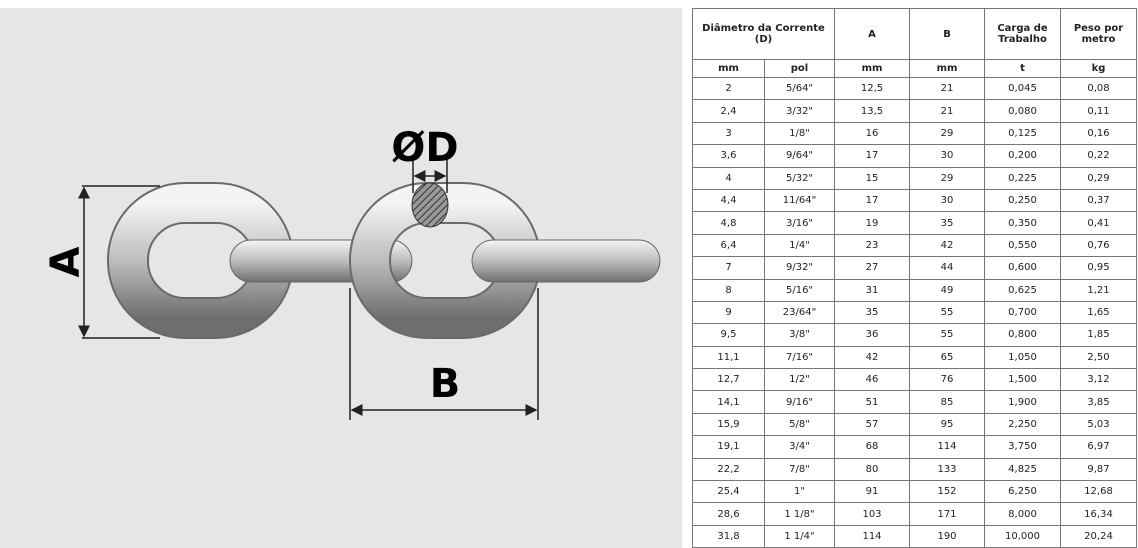  What do you see at coordinates (445, 384) in the screenshot?
I see `label-b: B` at bounding box center [445, 384].